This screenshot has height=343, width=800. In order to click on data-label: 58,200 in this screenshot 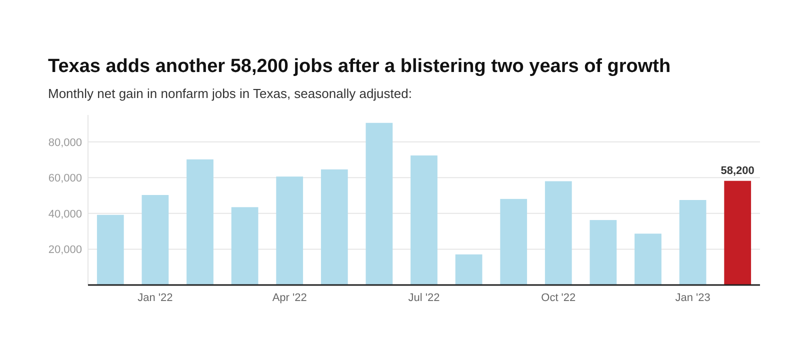, I will do `click(737, 170)`.